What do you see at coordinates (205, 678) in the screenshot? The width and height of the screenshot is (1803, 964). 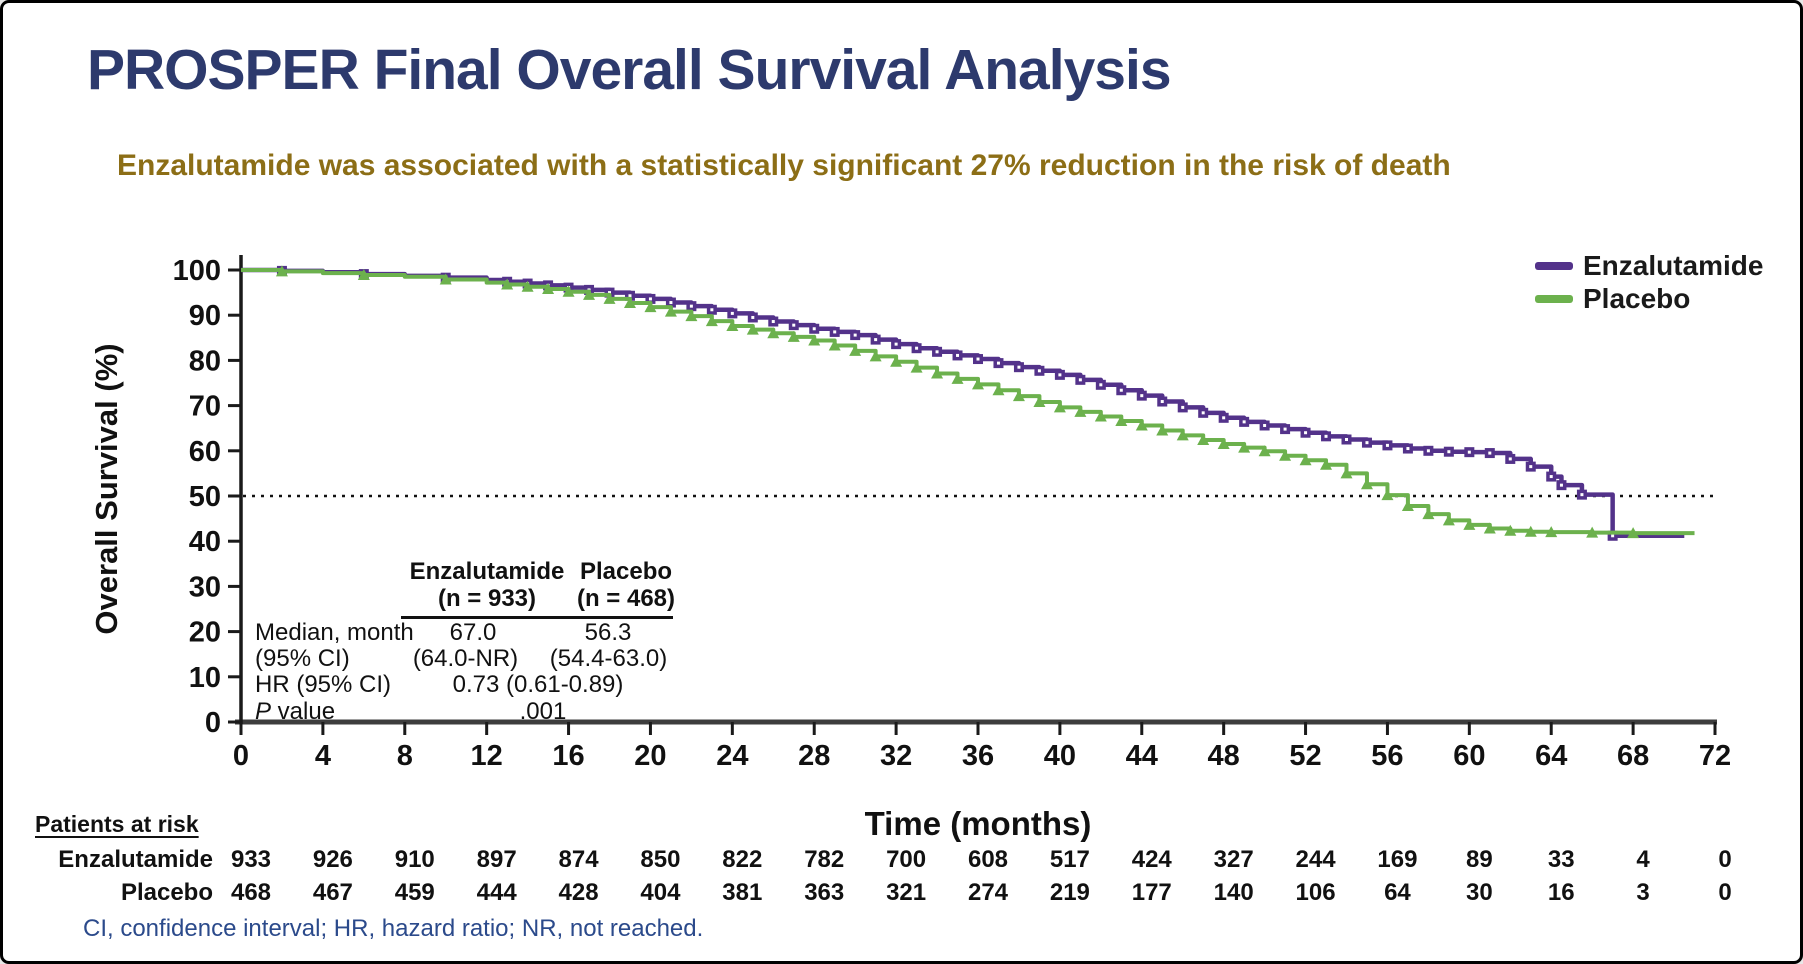 I see `y-tick-label: 10` at bounding box center [205, 678].